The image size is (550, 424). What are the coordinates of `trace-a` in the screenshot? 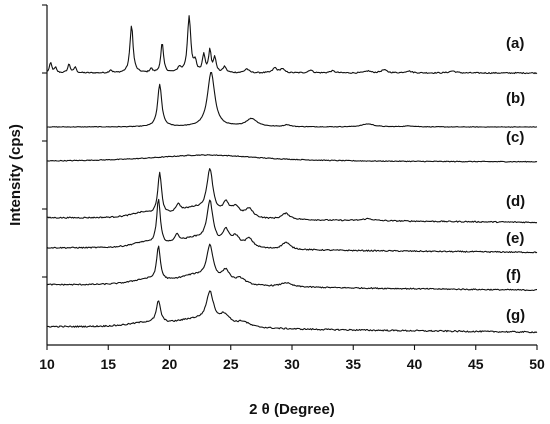 It's located at (292, 45).